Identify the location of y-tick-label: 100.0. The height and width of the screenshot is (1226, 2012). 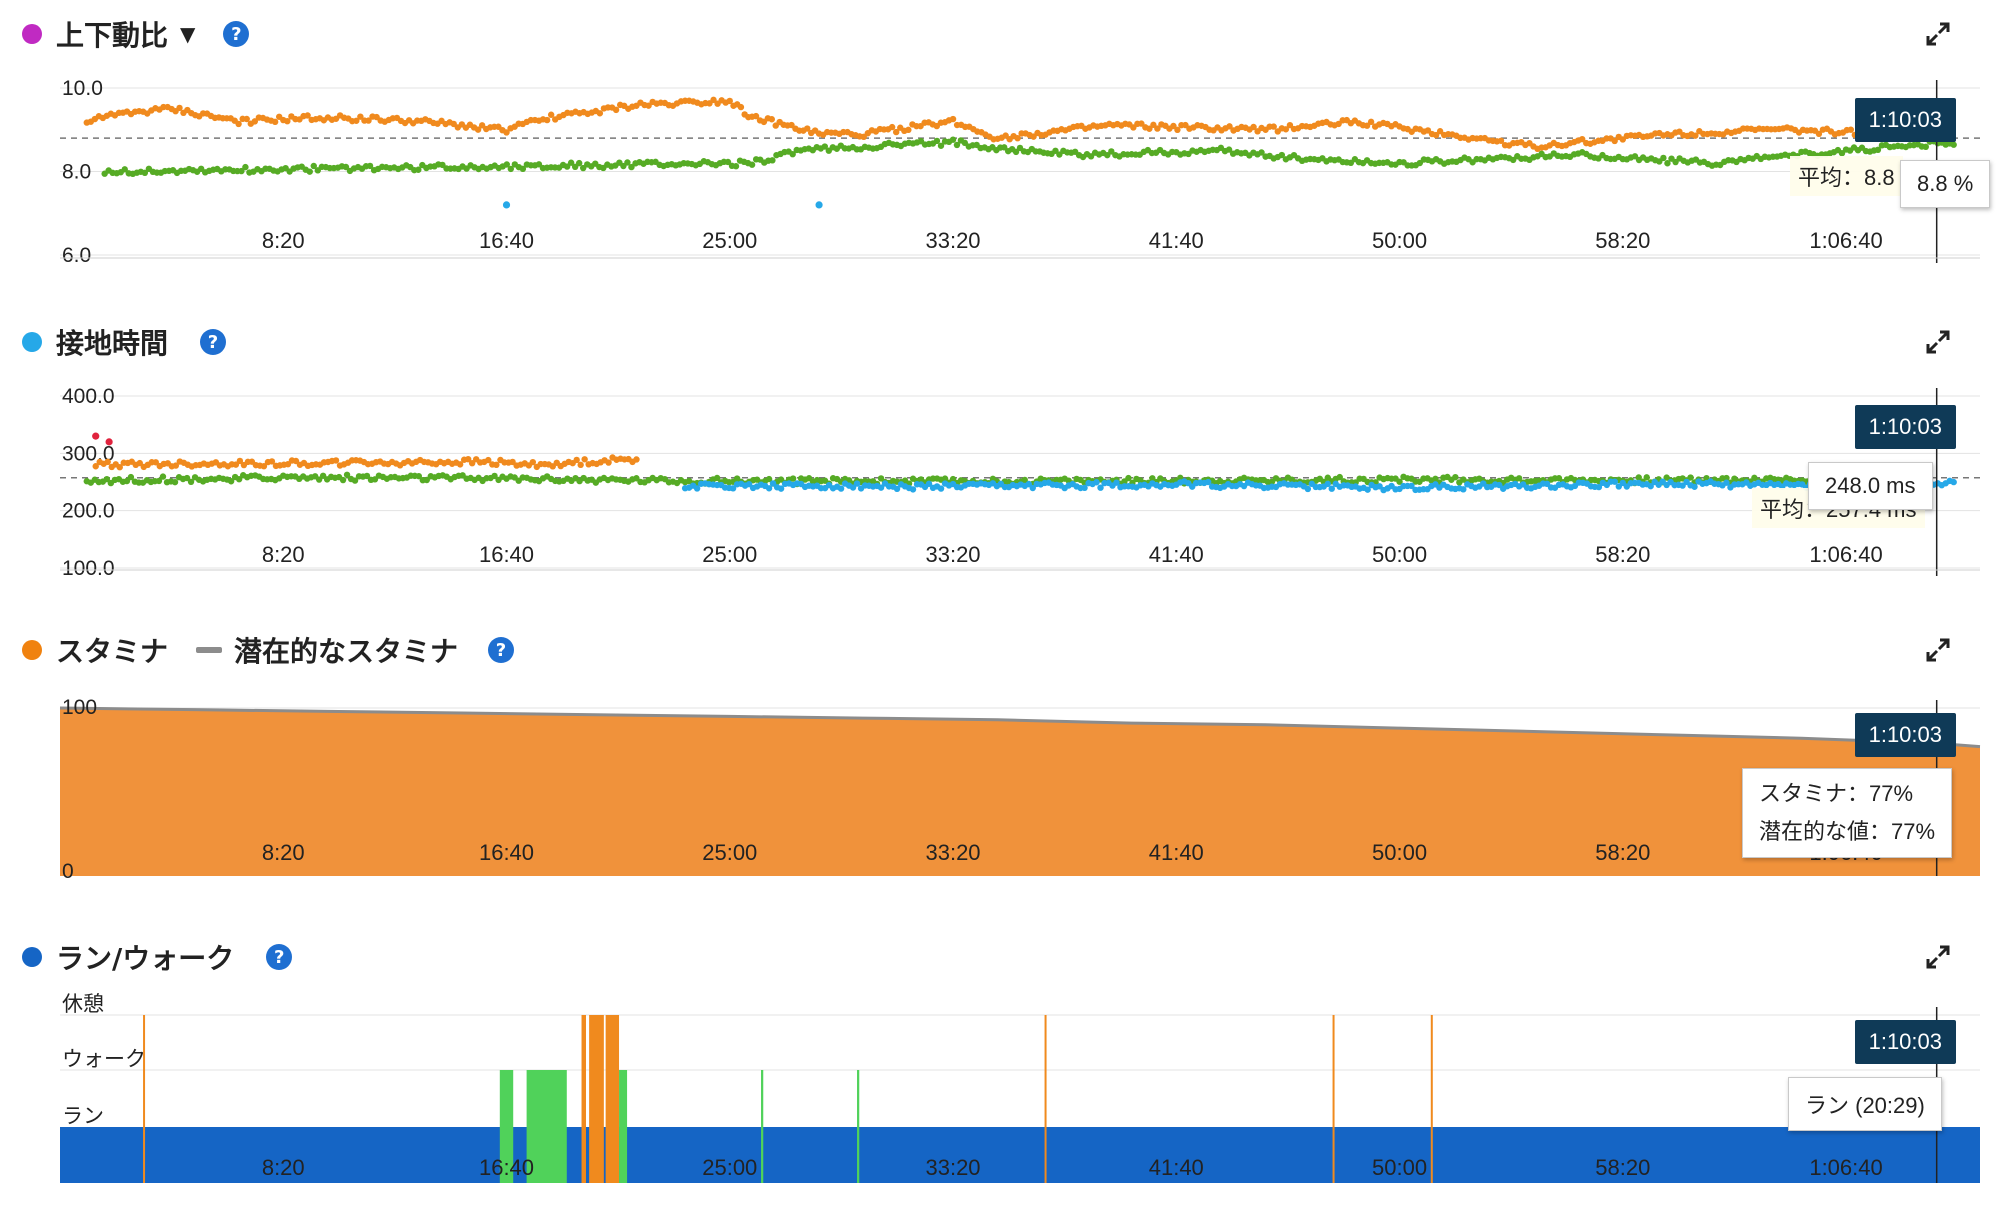
(88, 568).